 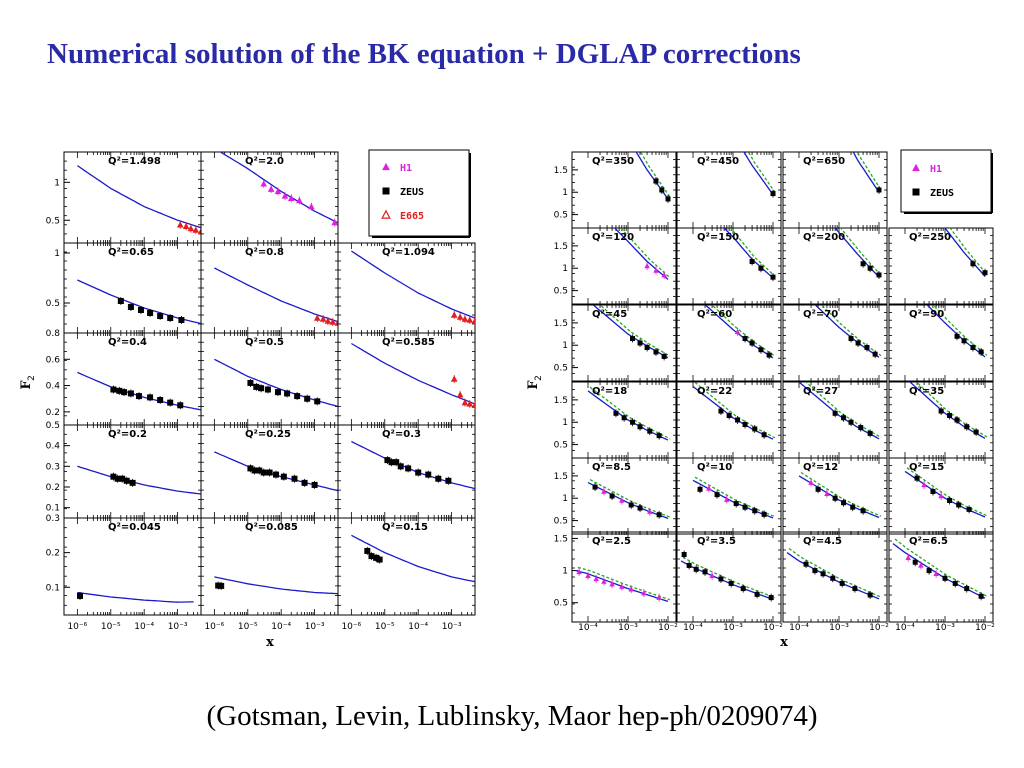 I want to click on y-tick-label: 1.5, so click(x=561, y=477).